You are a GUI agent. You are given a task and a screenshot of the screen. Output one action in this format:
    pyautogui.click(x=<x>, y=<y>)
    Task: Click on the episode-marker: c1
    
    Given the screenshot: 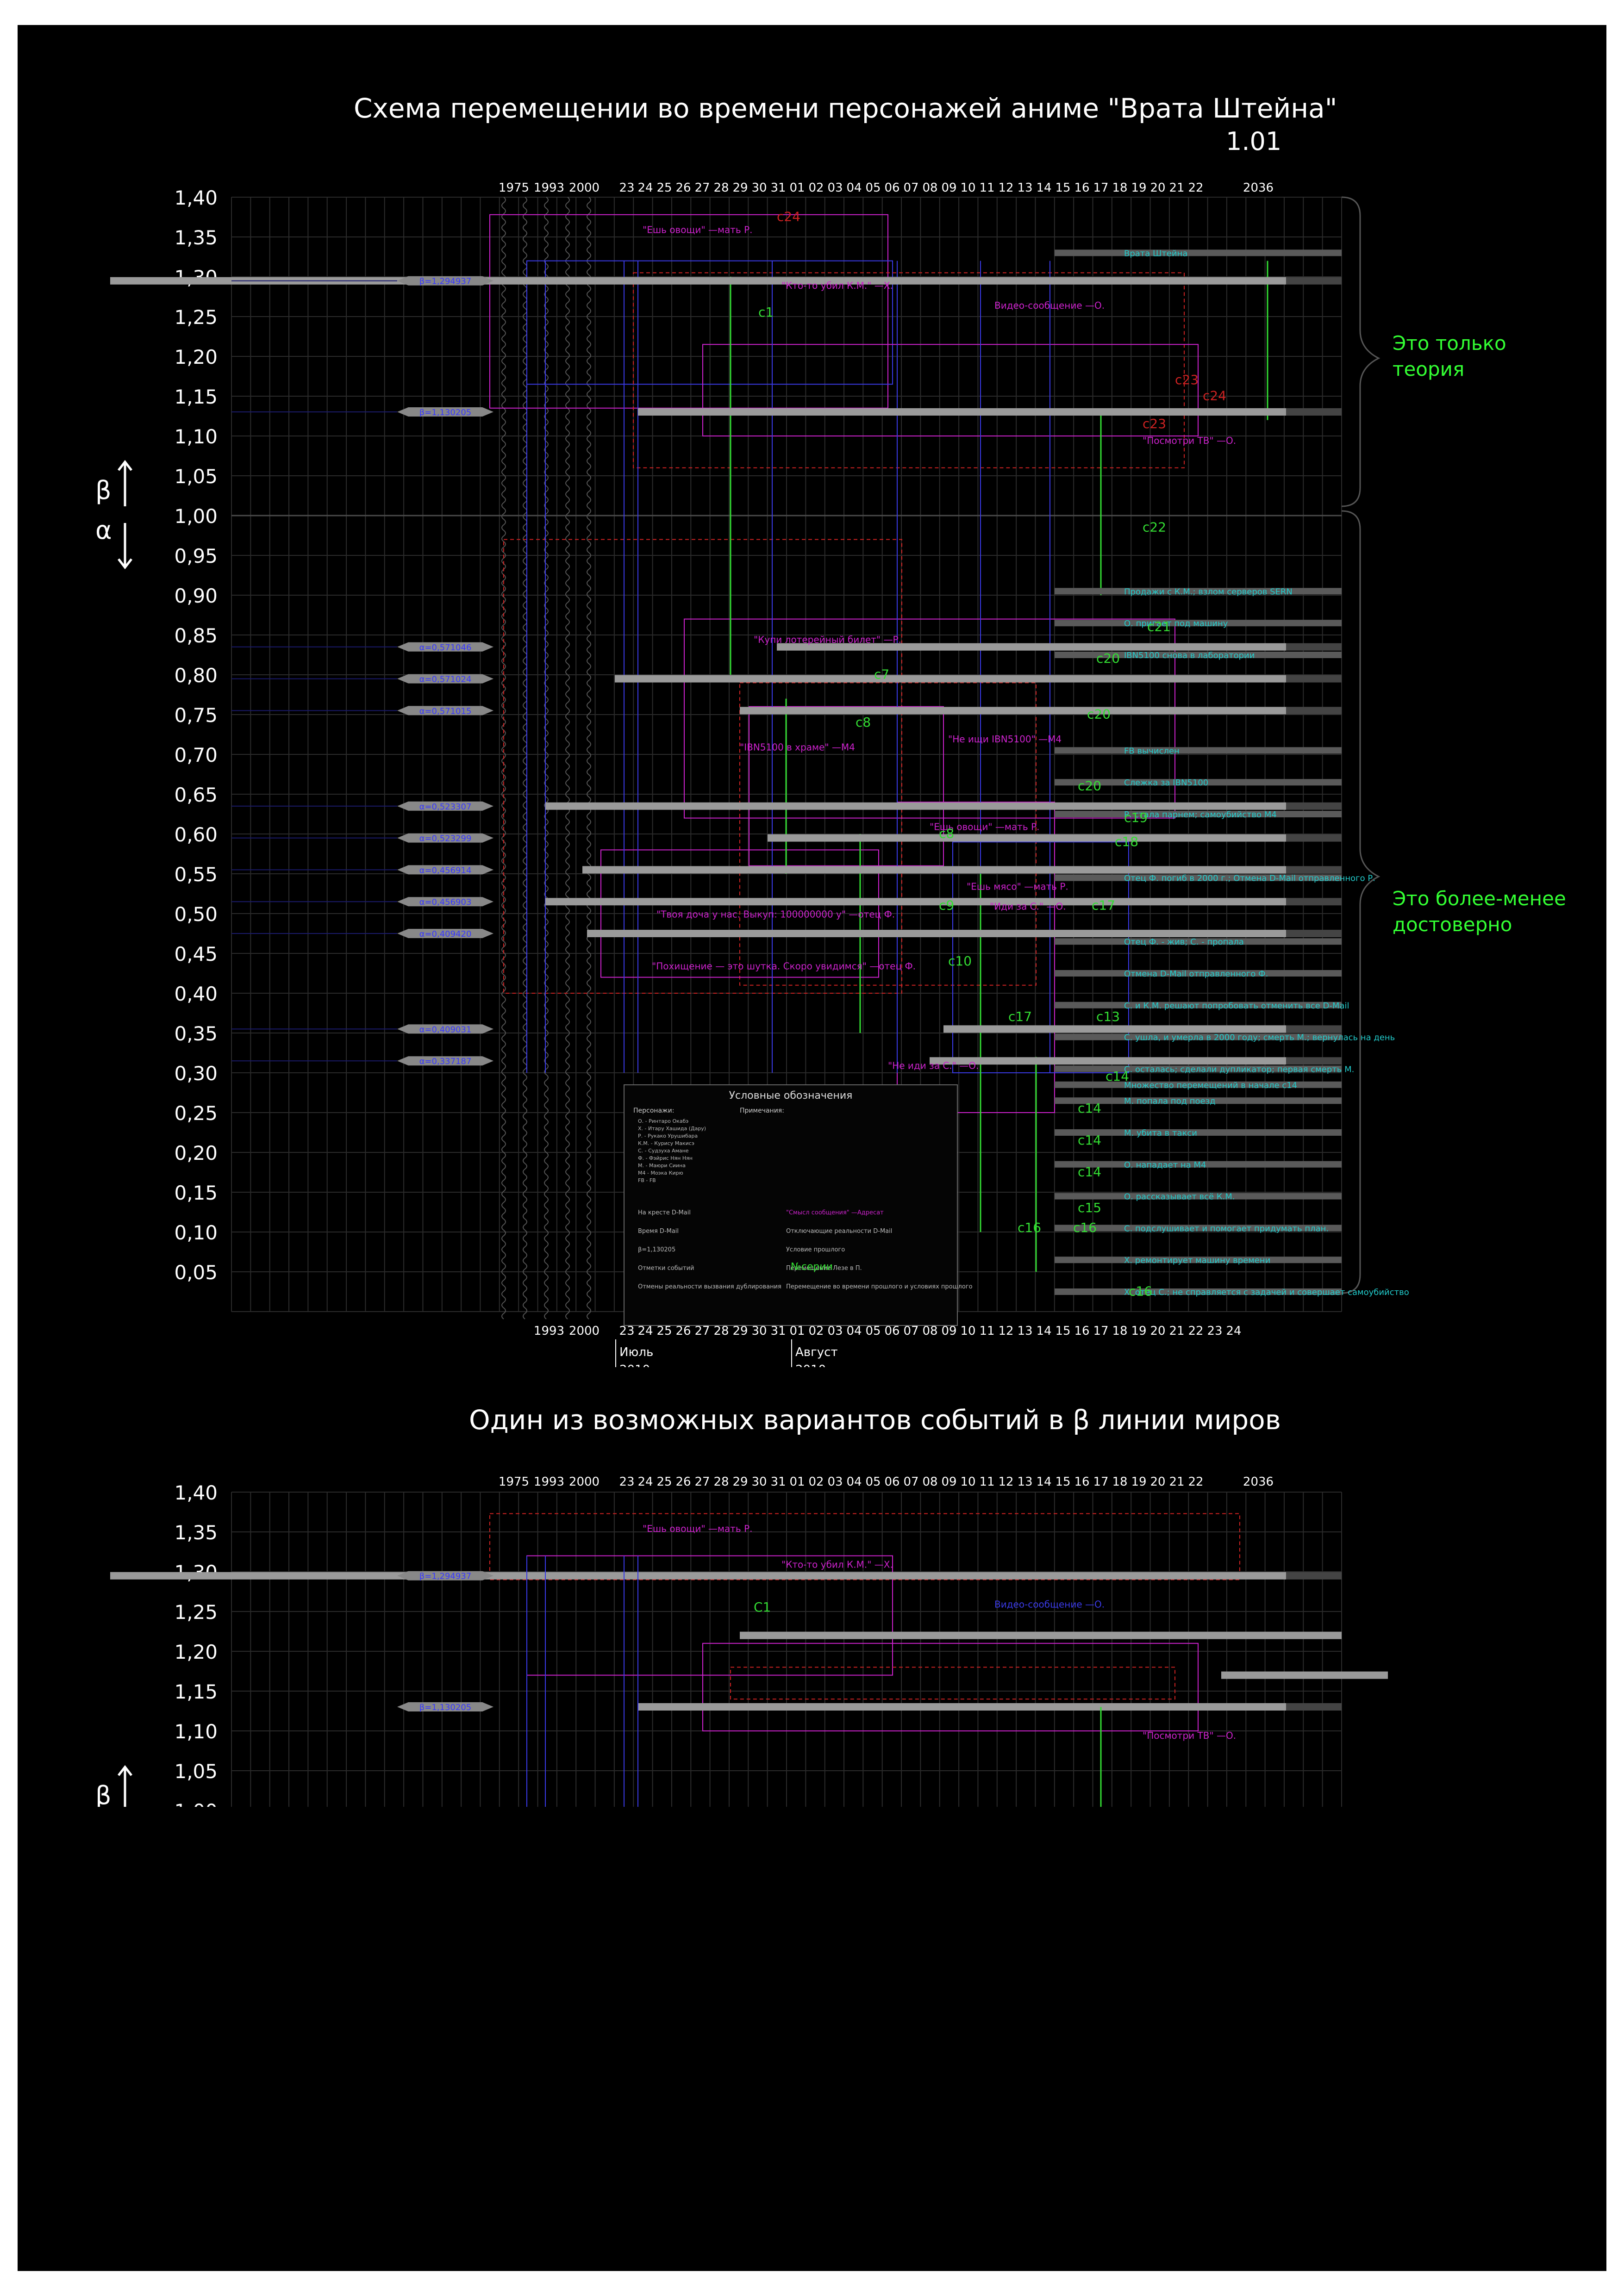 What is the action you would take?
    pyautogui.click(x=766, y=312)
    